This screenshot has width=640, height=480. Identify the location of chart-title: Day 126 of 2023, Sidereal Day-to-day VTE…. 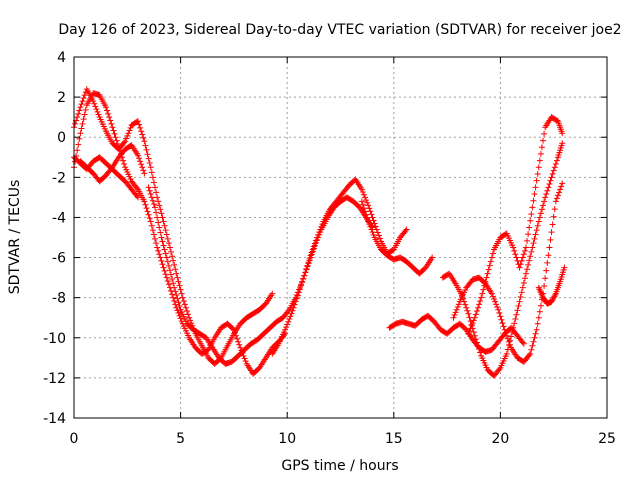
(339, 30).